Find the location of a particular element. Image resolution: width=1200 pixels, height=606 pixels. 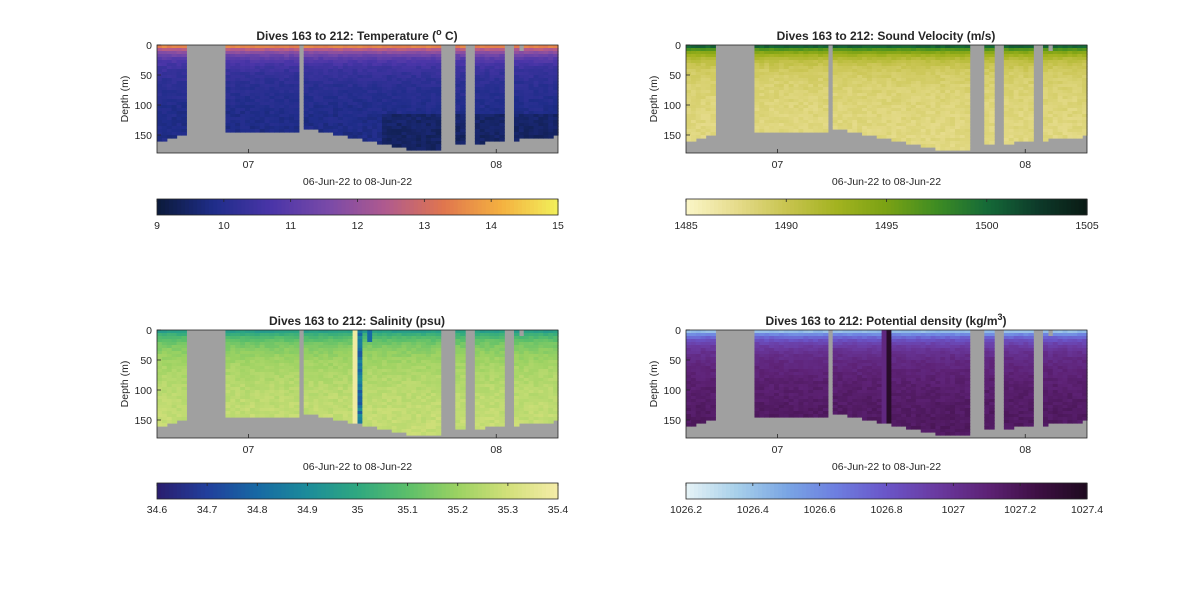

colorbar-tick-label: 10 is located at coordinates (224, 226).